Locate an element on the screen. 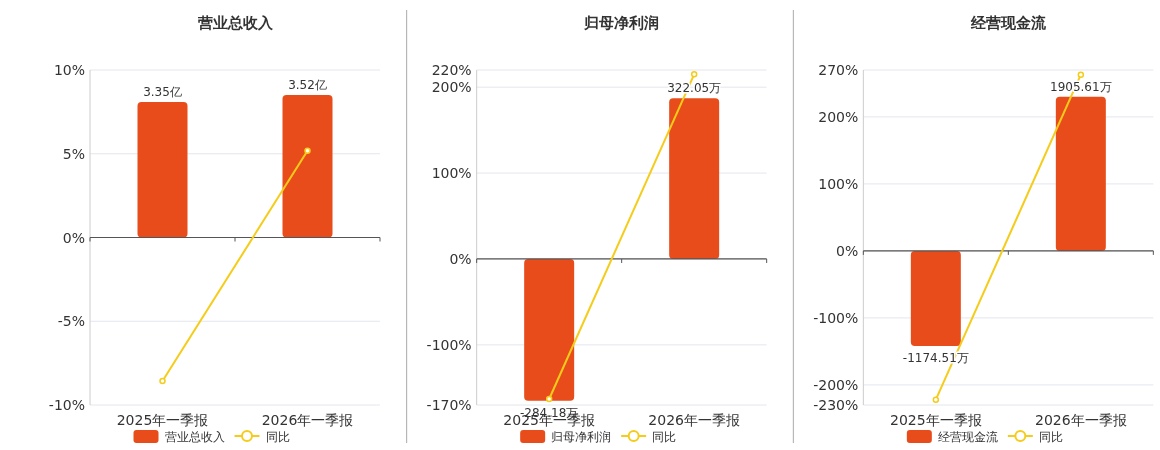  y-tick-label: -5% is located at coordinates (71, 321).